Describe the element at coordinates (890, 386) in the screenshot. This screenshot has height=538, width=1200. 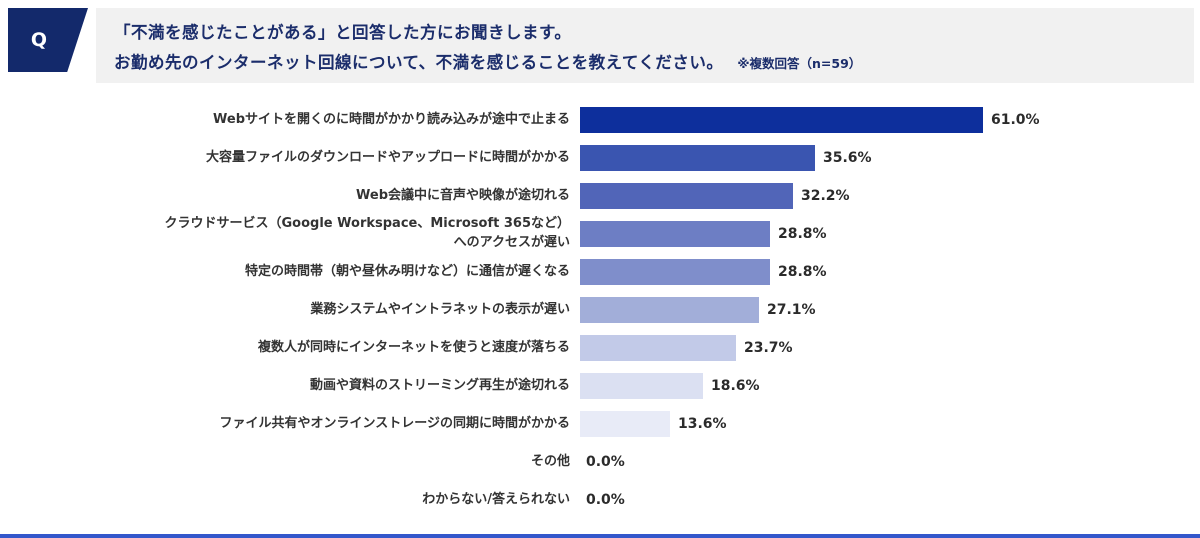
I see `bar-area: 18.6%` at that location.